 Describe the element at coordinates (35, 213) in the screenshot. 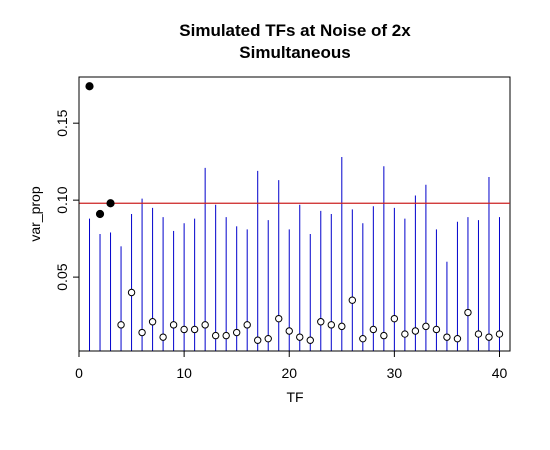

I see `y-axis-label: var_prop` at that location.